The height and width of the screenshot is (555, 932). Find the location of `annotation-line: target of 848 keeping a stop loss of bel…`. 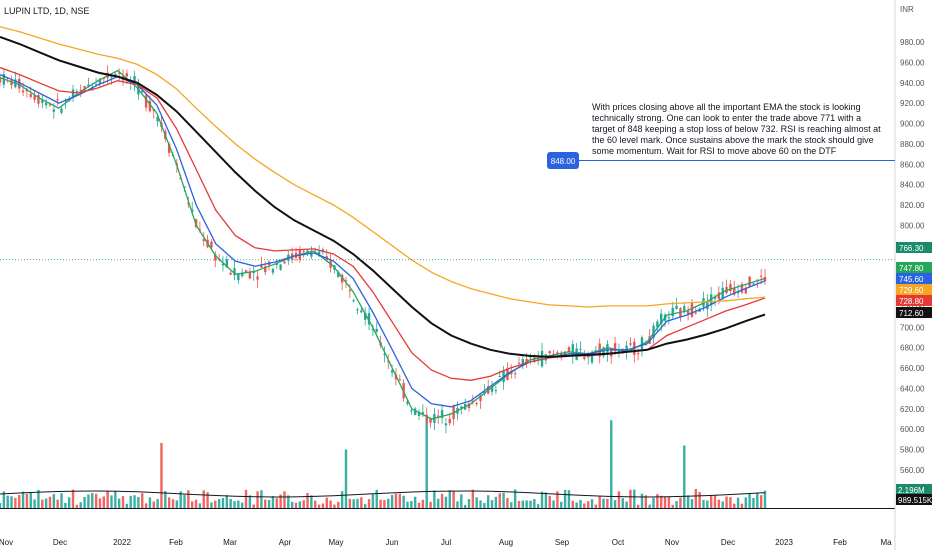

annotation-line: target of 848 keeping a stop loss of bel… is located at coordinates (736, 129).